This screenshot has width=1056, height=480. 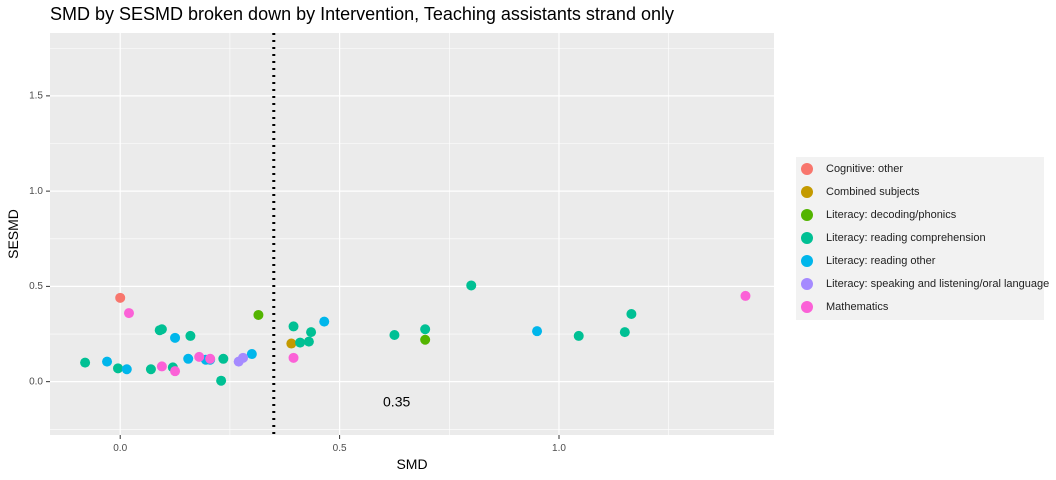 I want to click on legend-item: Literacy: decoding/phonics, so click(x=876, y=214).